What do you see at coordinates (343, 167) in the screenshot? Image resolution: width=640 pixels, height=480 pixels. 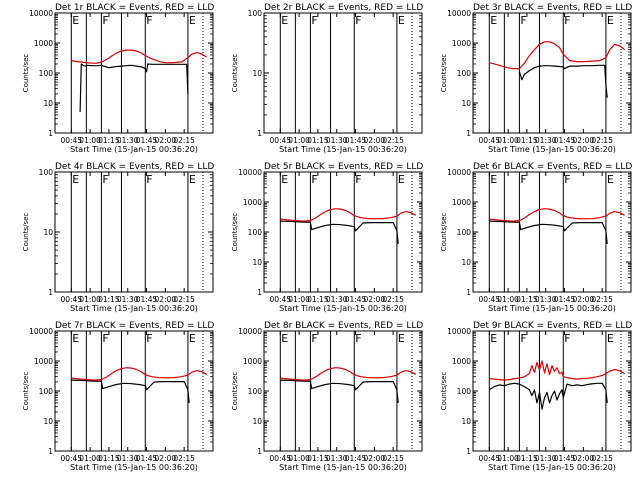 I see `plot-title: Det 5r BLACK = Events, RED = LLD` at bounding box center [343, 167].